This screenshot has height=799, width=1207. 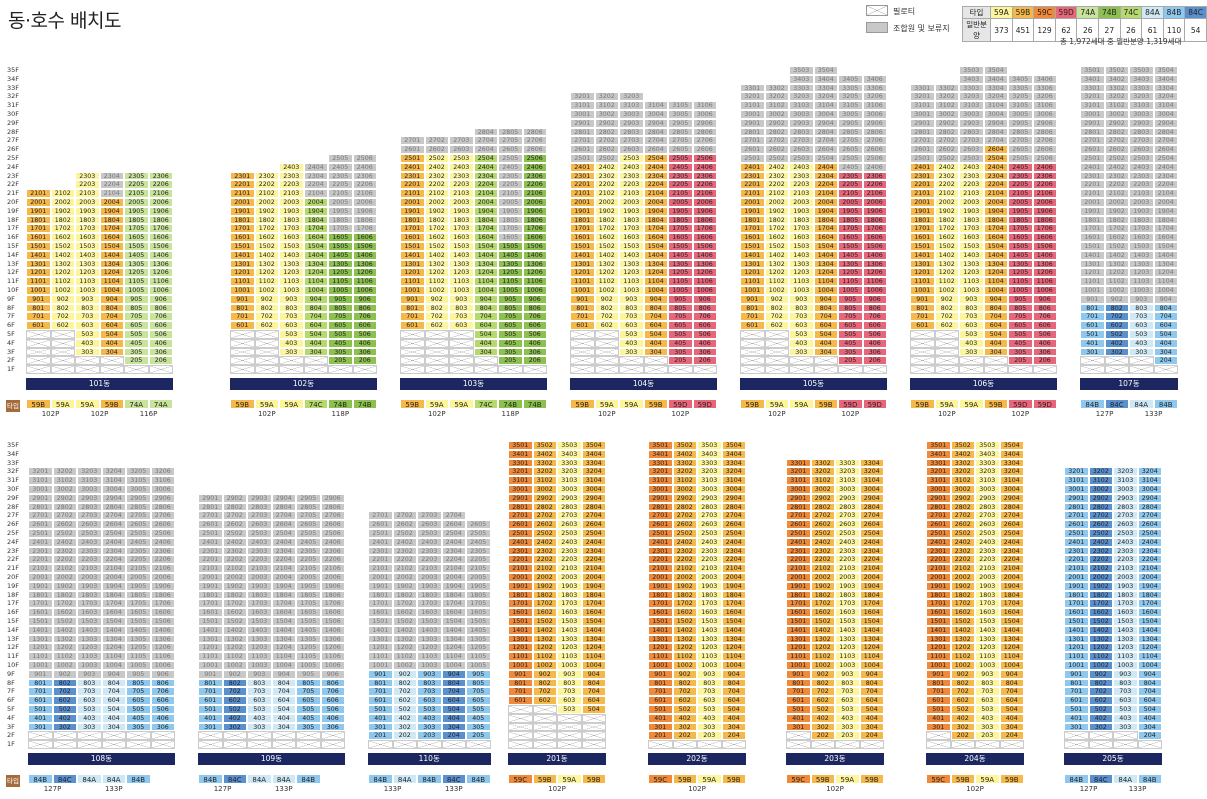 What do you see at coordinates (162, 692) in the screenshot?
I see `unit-108동-706: 706` at bounding box center [162, 692].